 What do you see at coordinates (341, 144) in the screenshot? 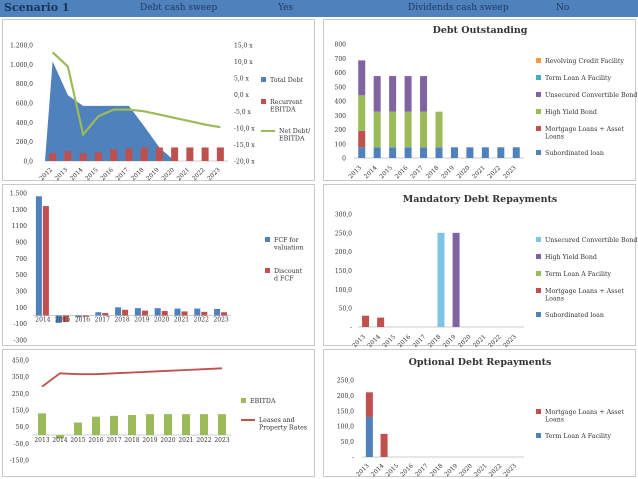
I see `debt-outstanding-y-tick-label: 100` at bounding box center [341, 144].